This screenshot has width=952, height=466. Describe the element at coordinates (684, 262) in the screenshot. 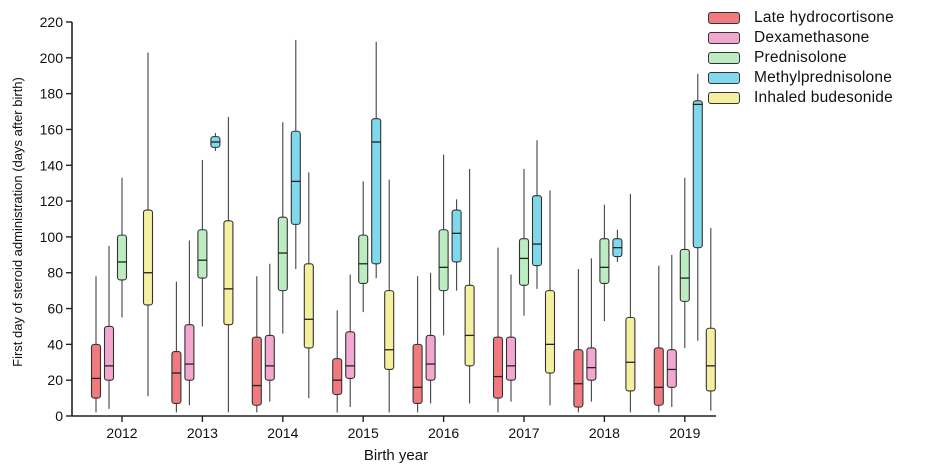

I see `box-prednisolone-2019` at that location.